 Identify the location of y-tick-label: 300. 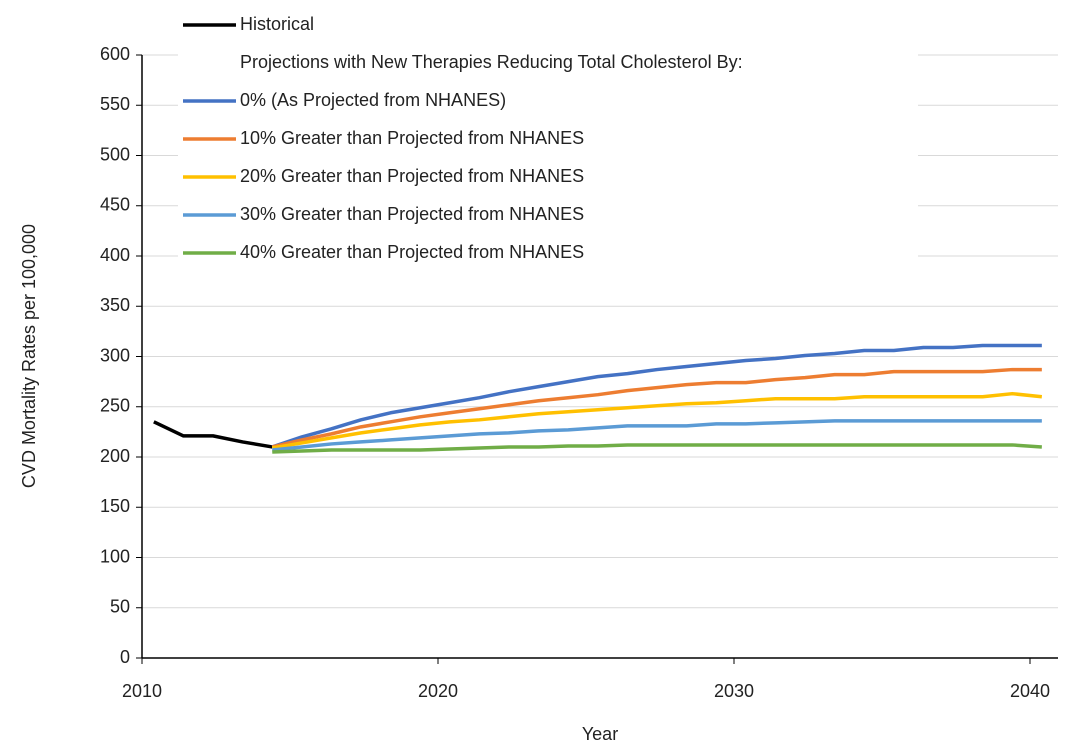
(115, 355).